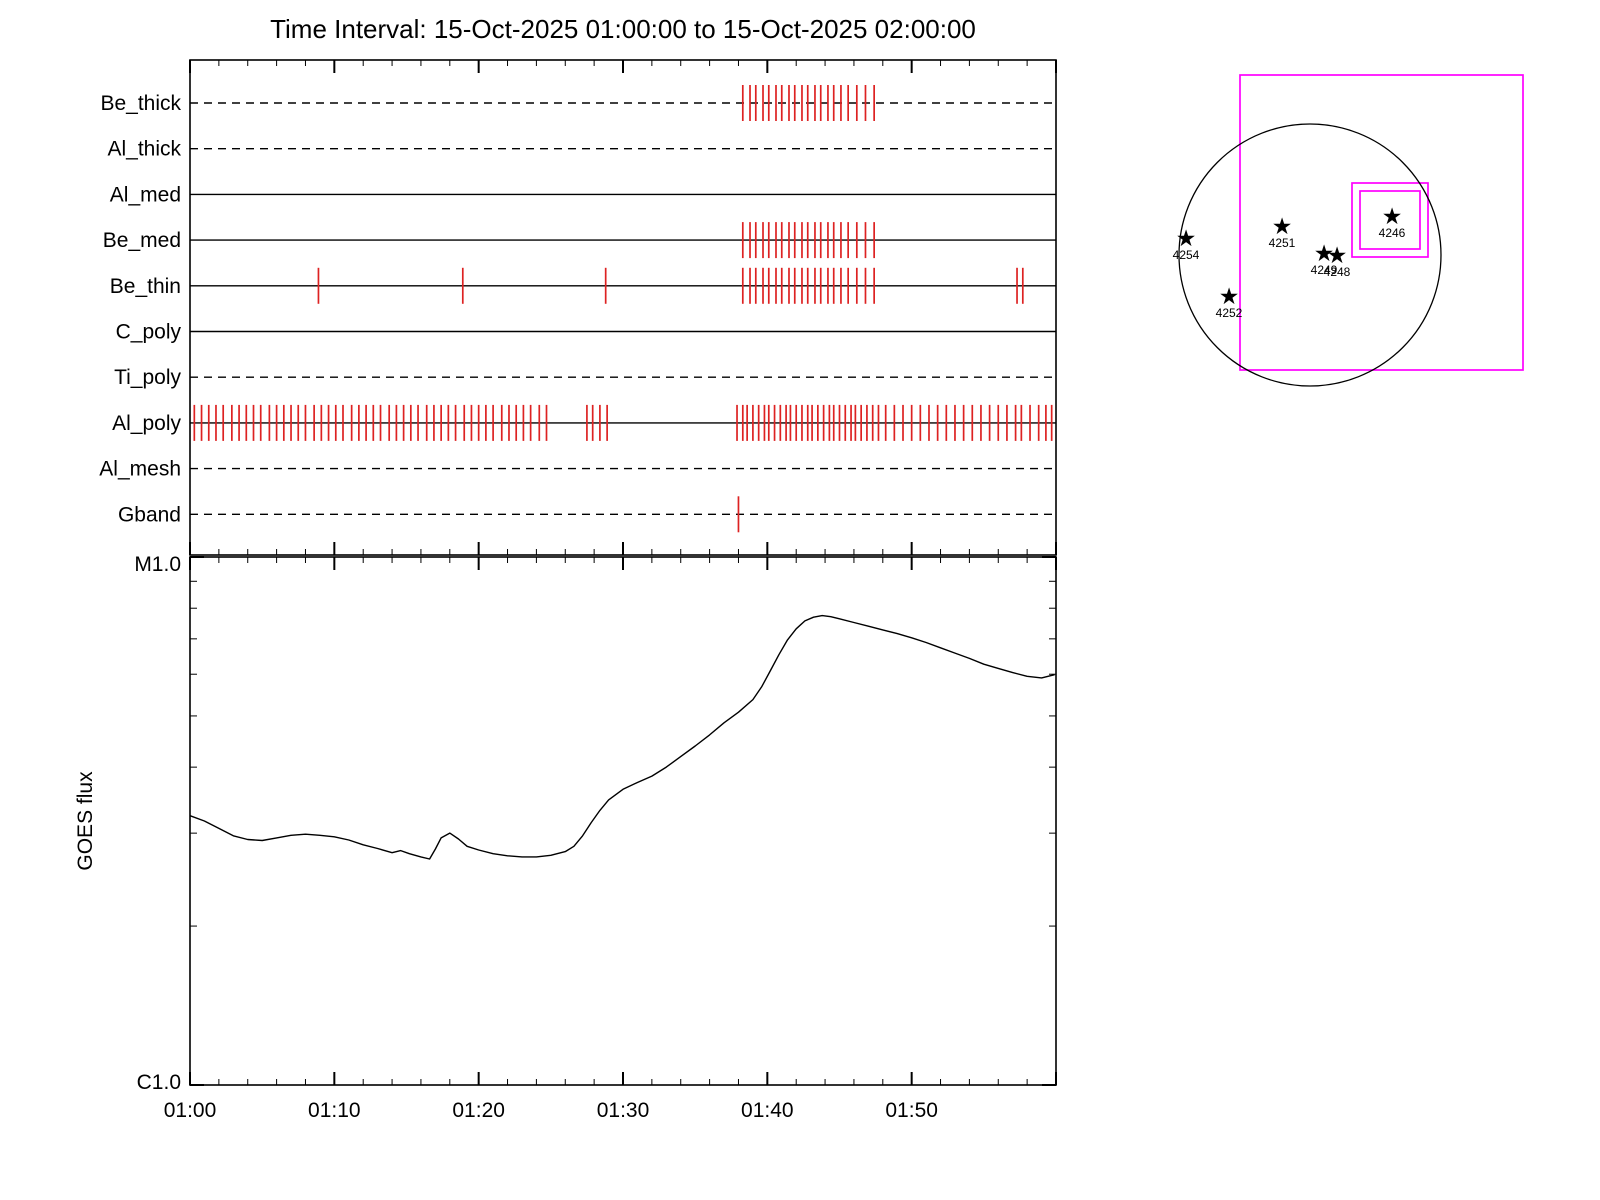 The height and width of the screenshot is (1200, 1600). Describe the element at coordinates (1392, 233) in the screenshot. I see `active-region-label-4246: 4246` at that location.